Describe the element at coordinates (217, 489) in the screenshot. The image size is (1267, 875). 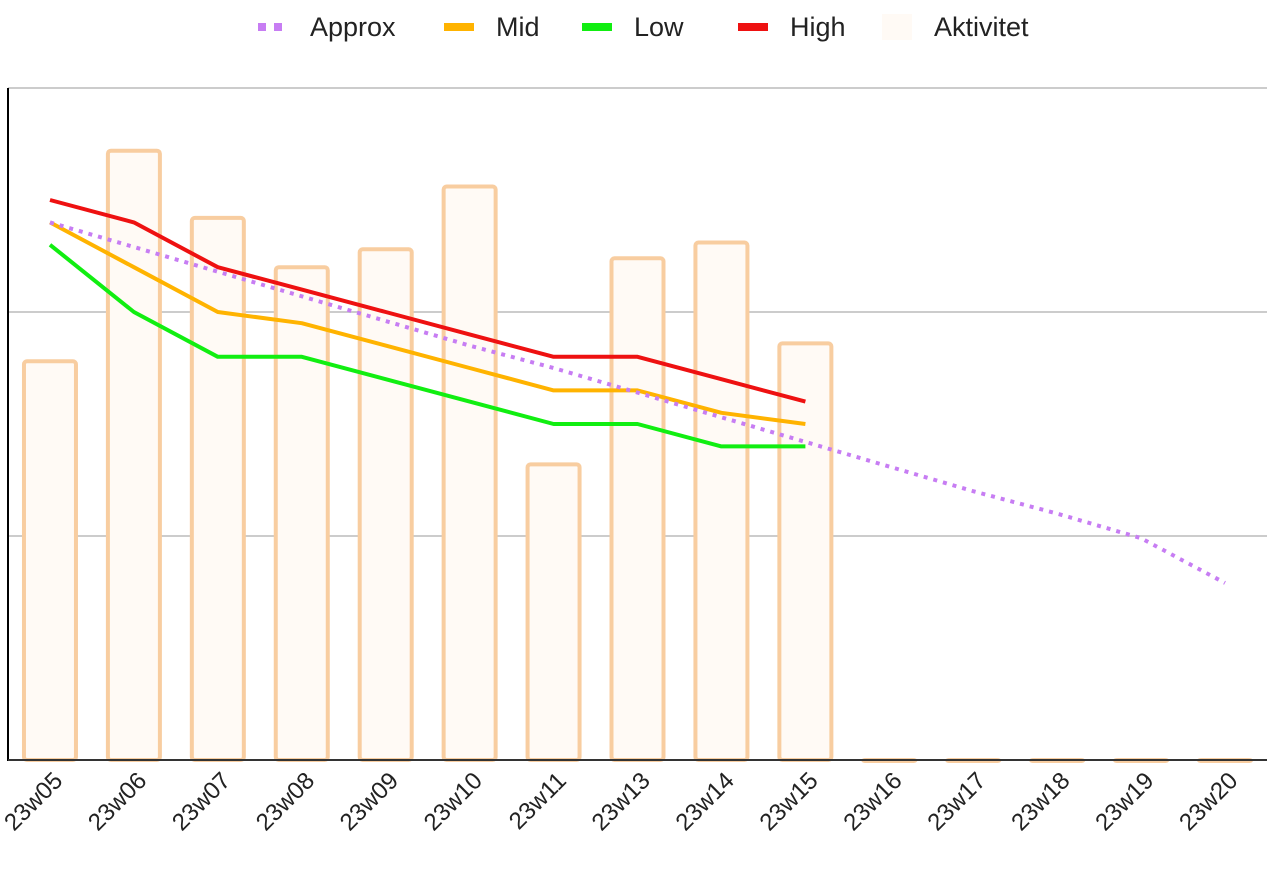
I see `bar-23w07` at that location.